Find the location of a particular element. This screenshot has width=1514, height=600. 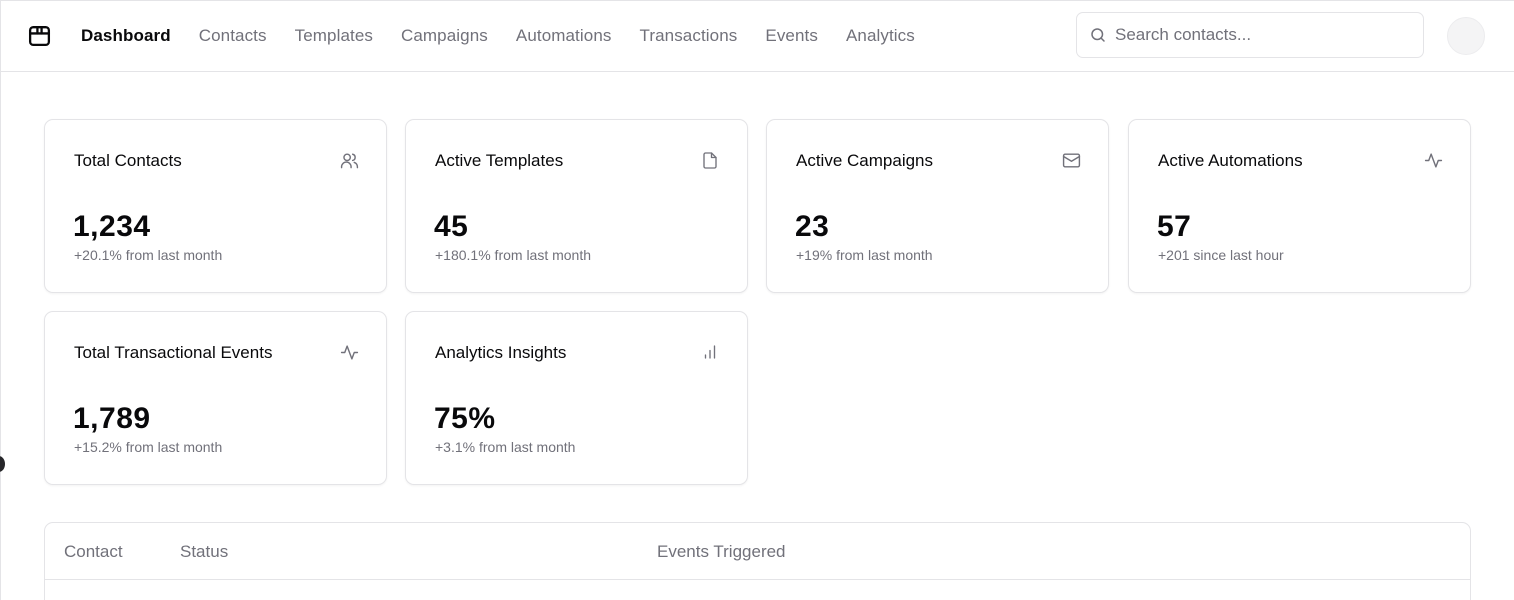

bar-chart-icon is located at coordinates (710, 352).